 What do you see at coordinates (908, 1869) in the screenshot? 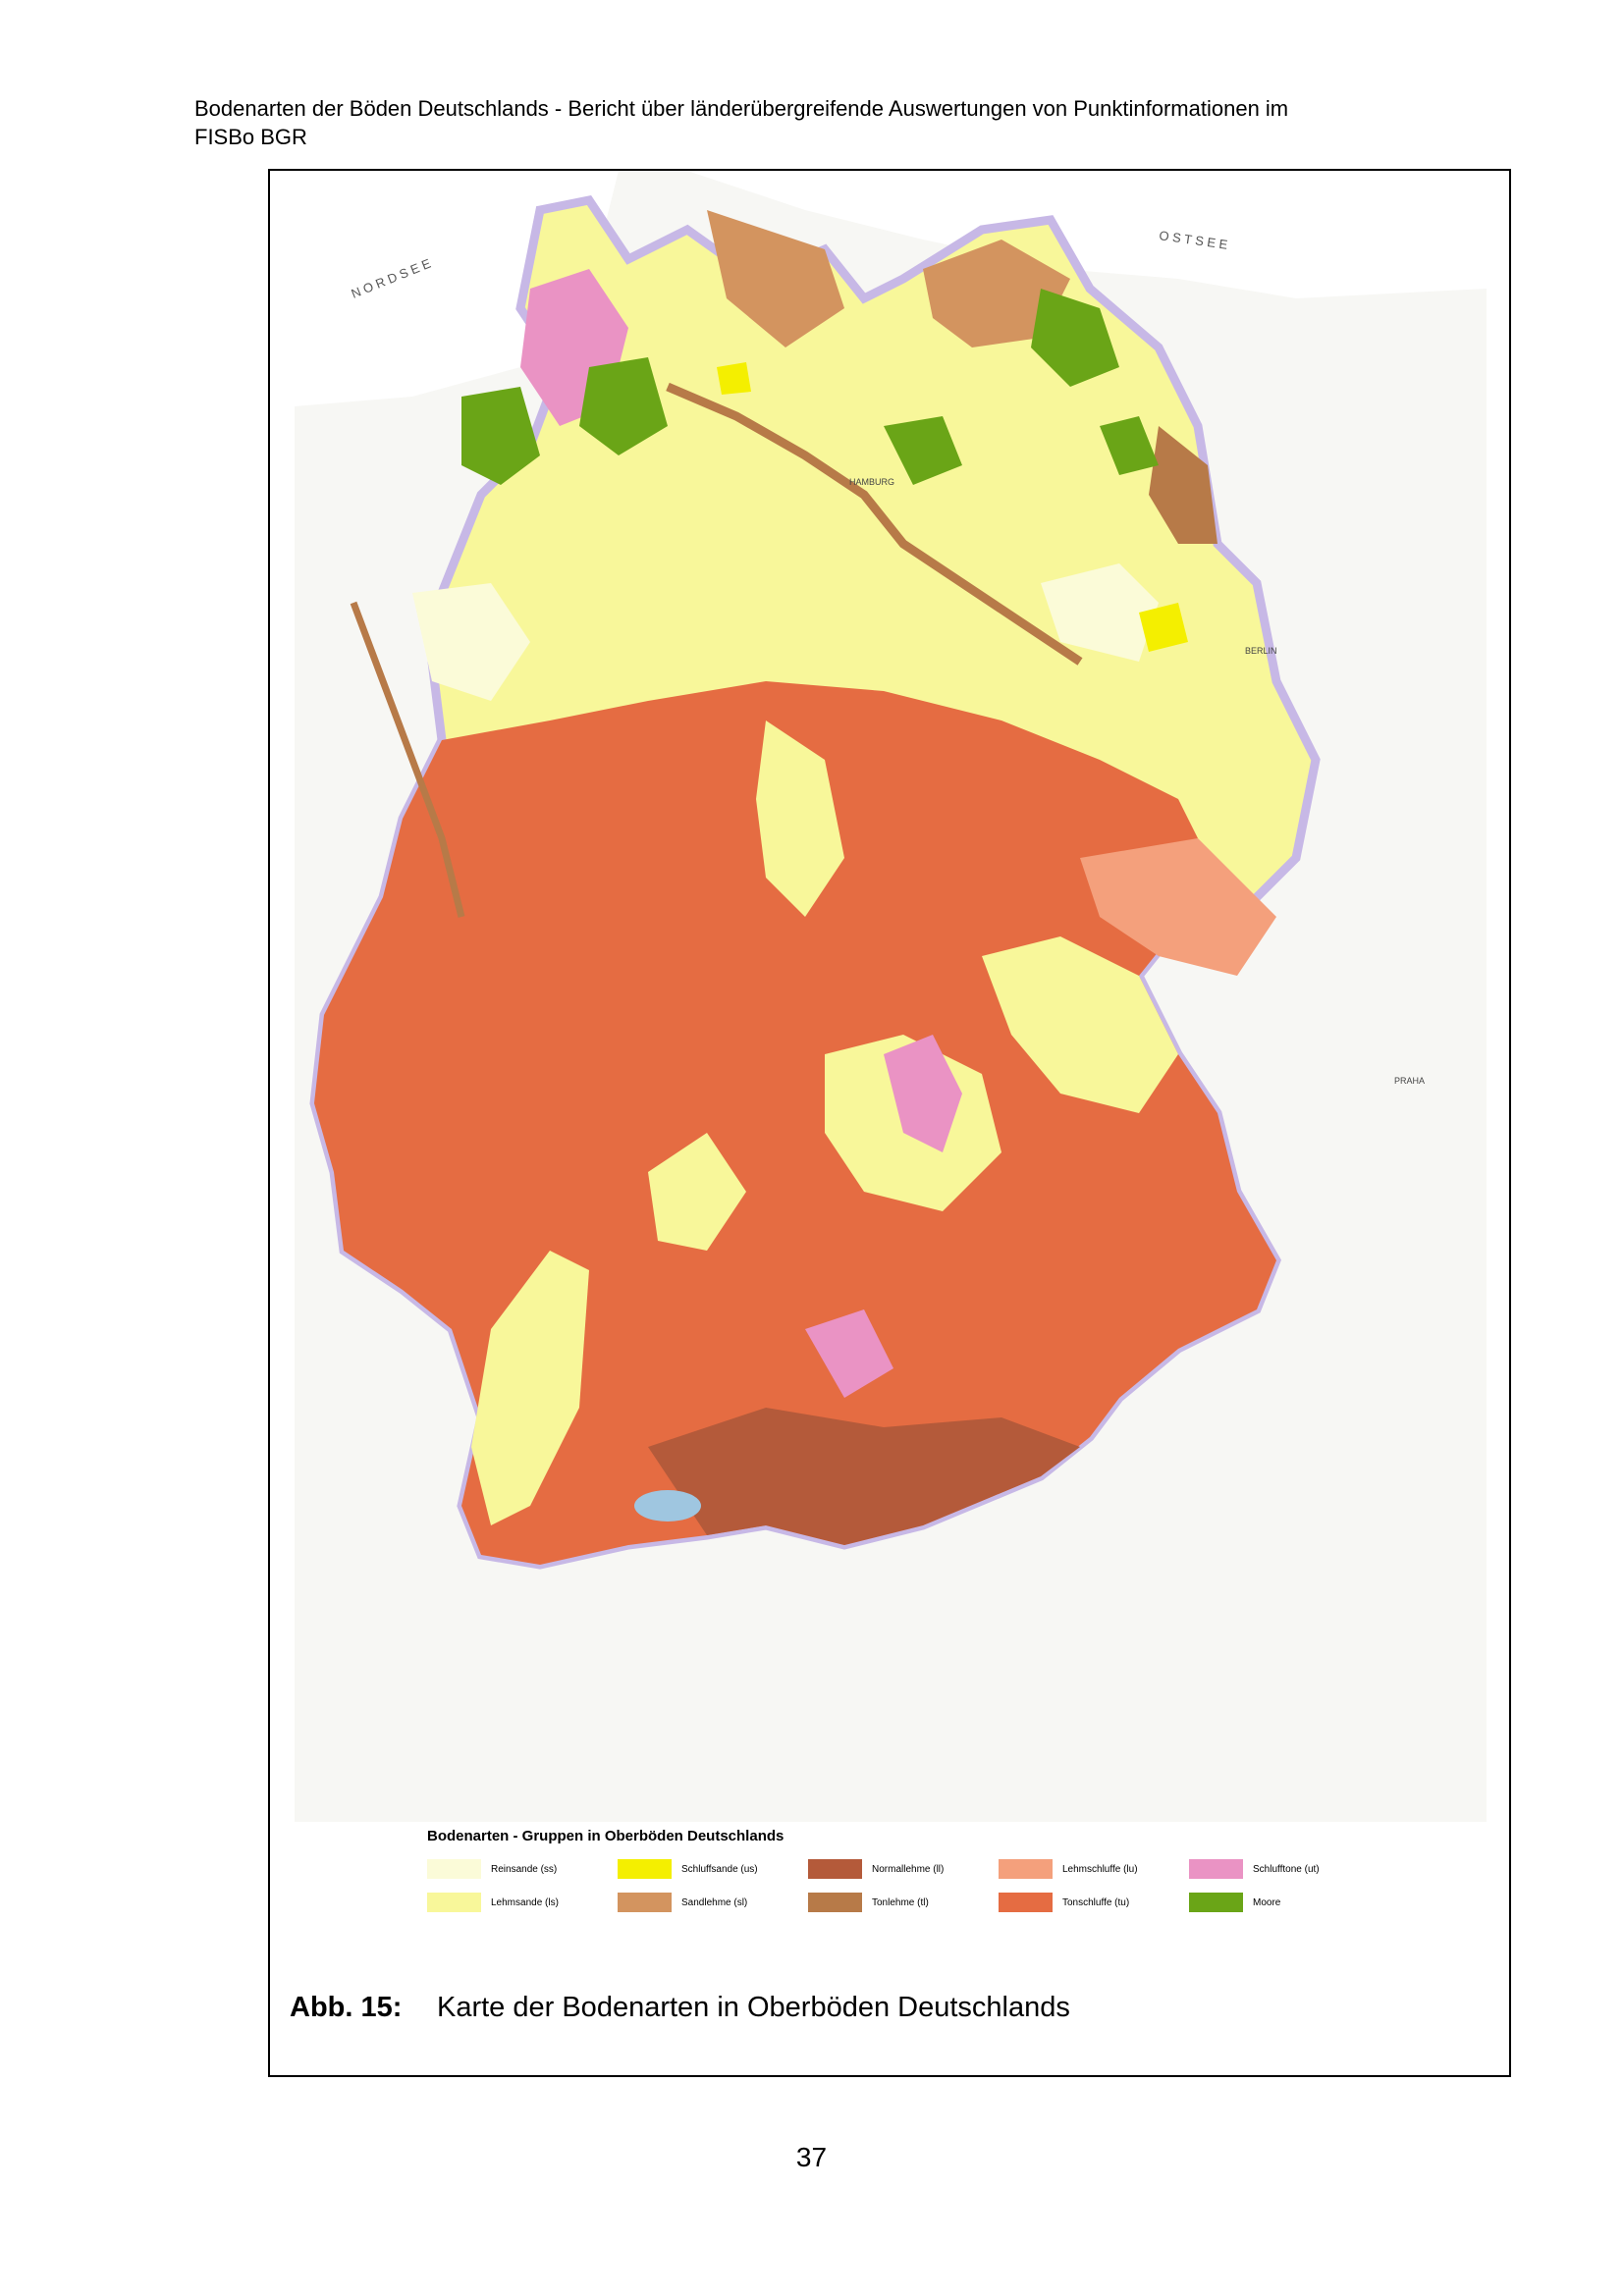
I see `legend-label: Normallehme (ll)` at bounding box center [908, 1869].